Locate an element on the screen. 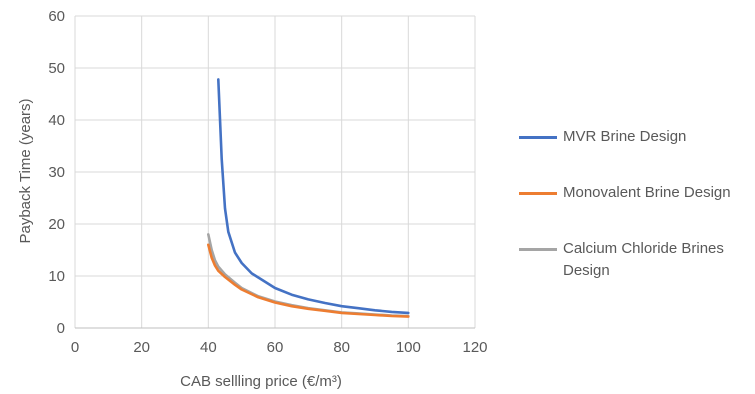 The height and width of the screenshot is (394, 755). x-tick-label: 100 is located at coordinates (408, 347).